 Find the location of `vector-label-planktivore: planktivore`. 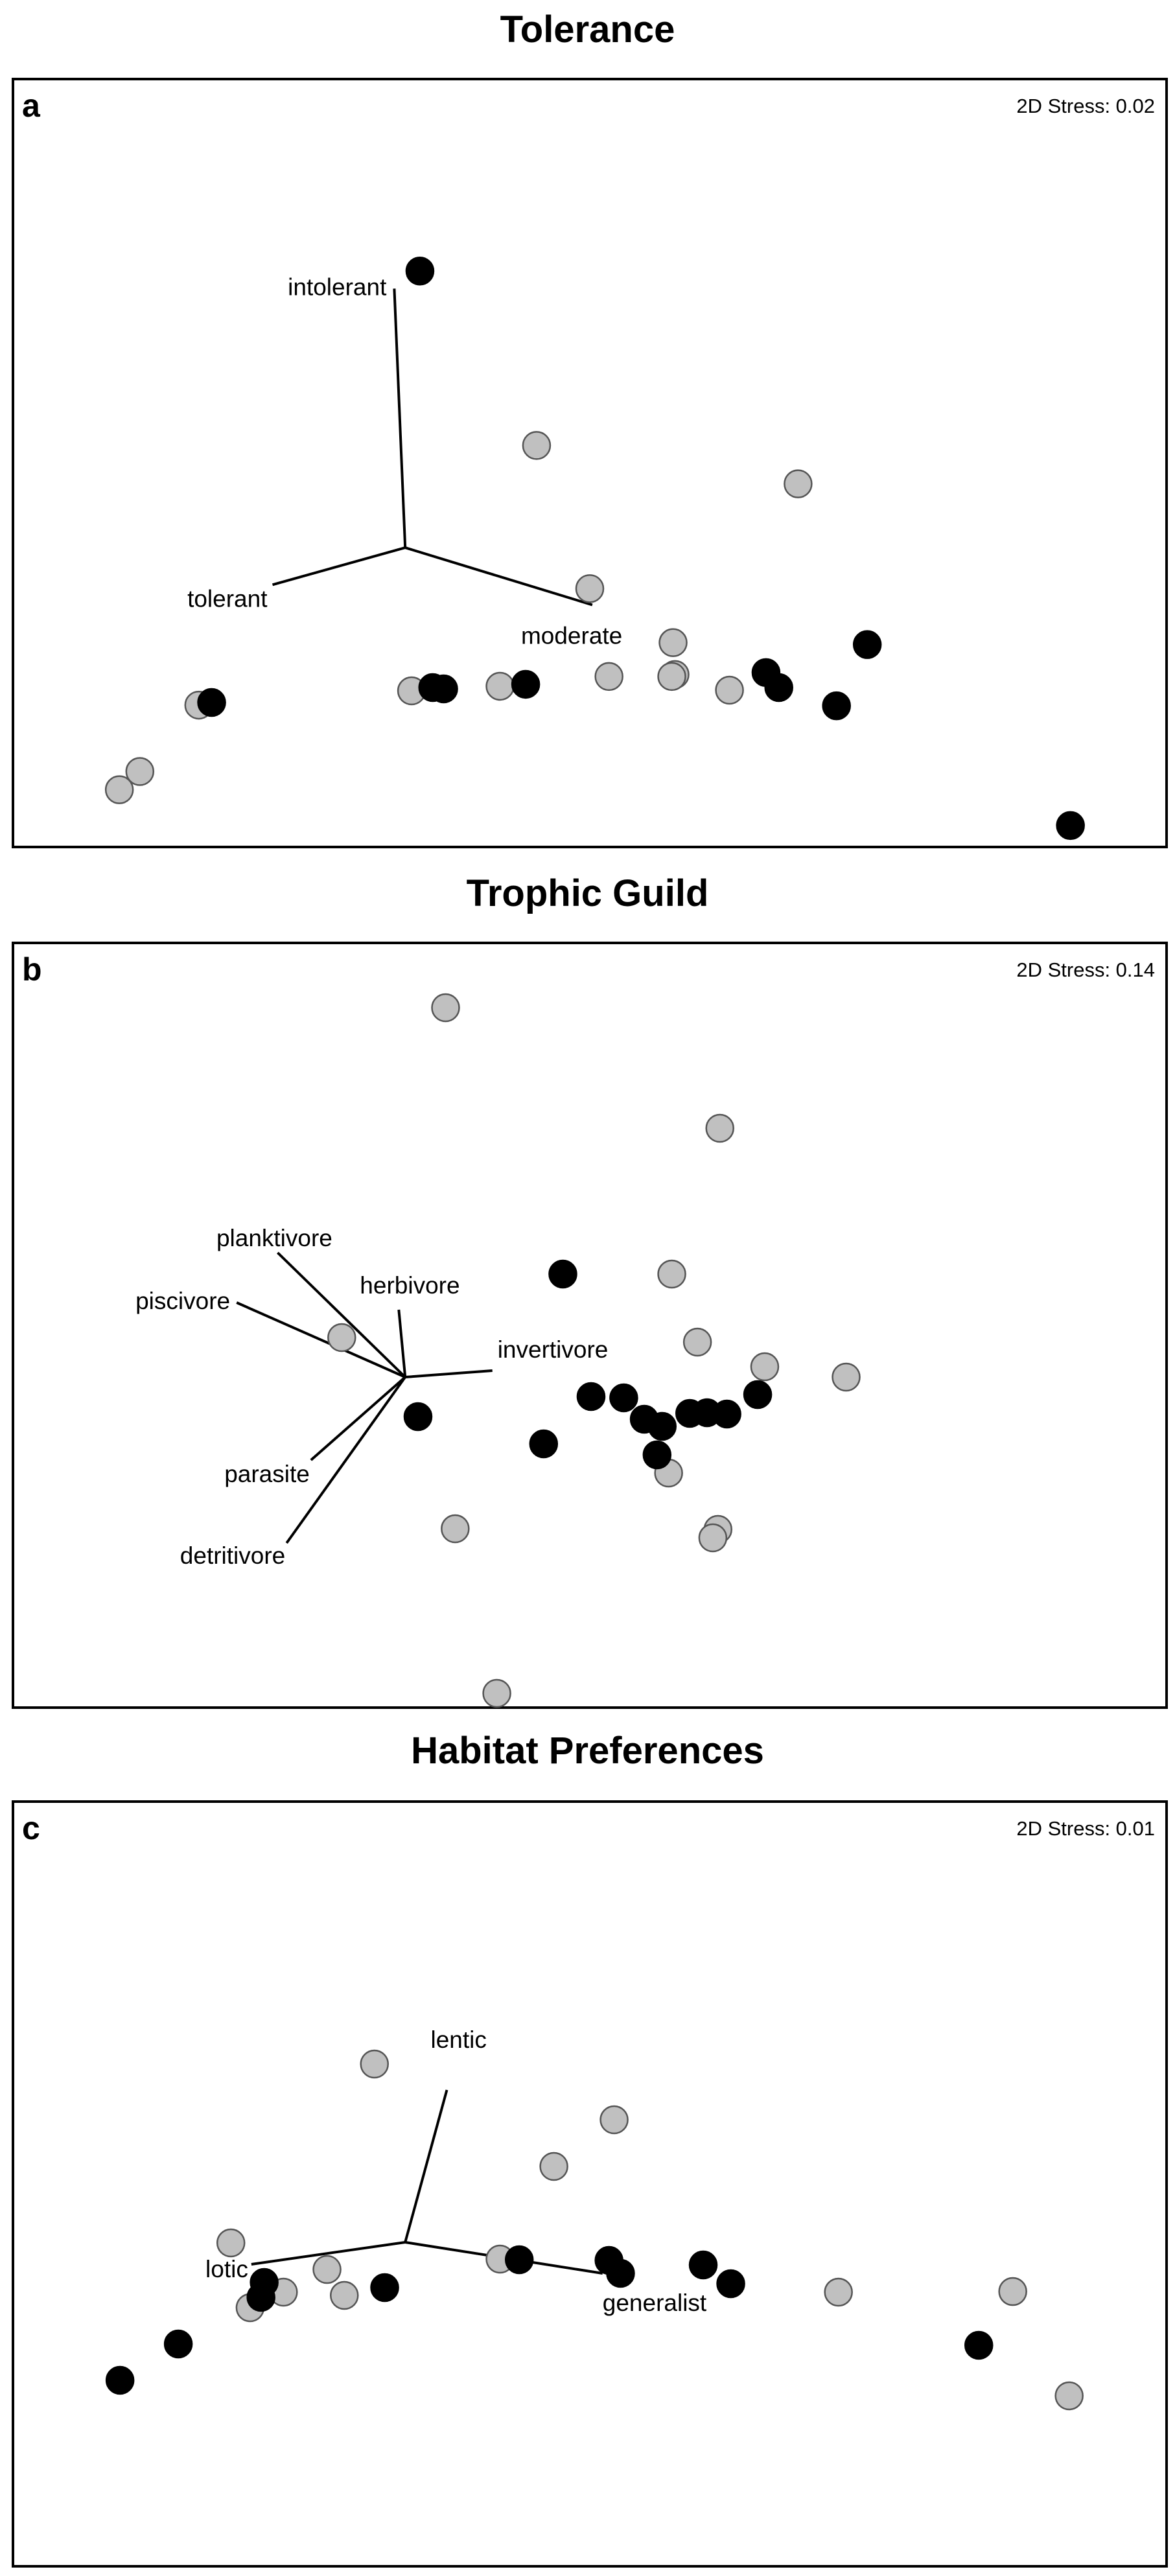

vector-label-planktivore: planktivore is located at coordinates (274, 1238).